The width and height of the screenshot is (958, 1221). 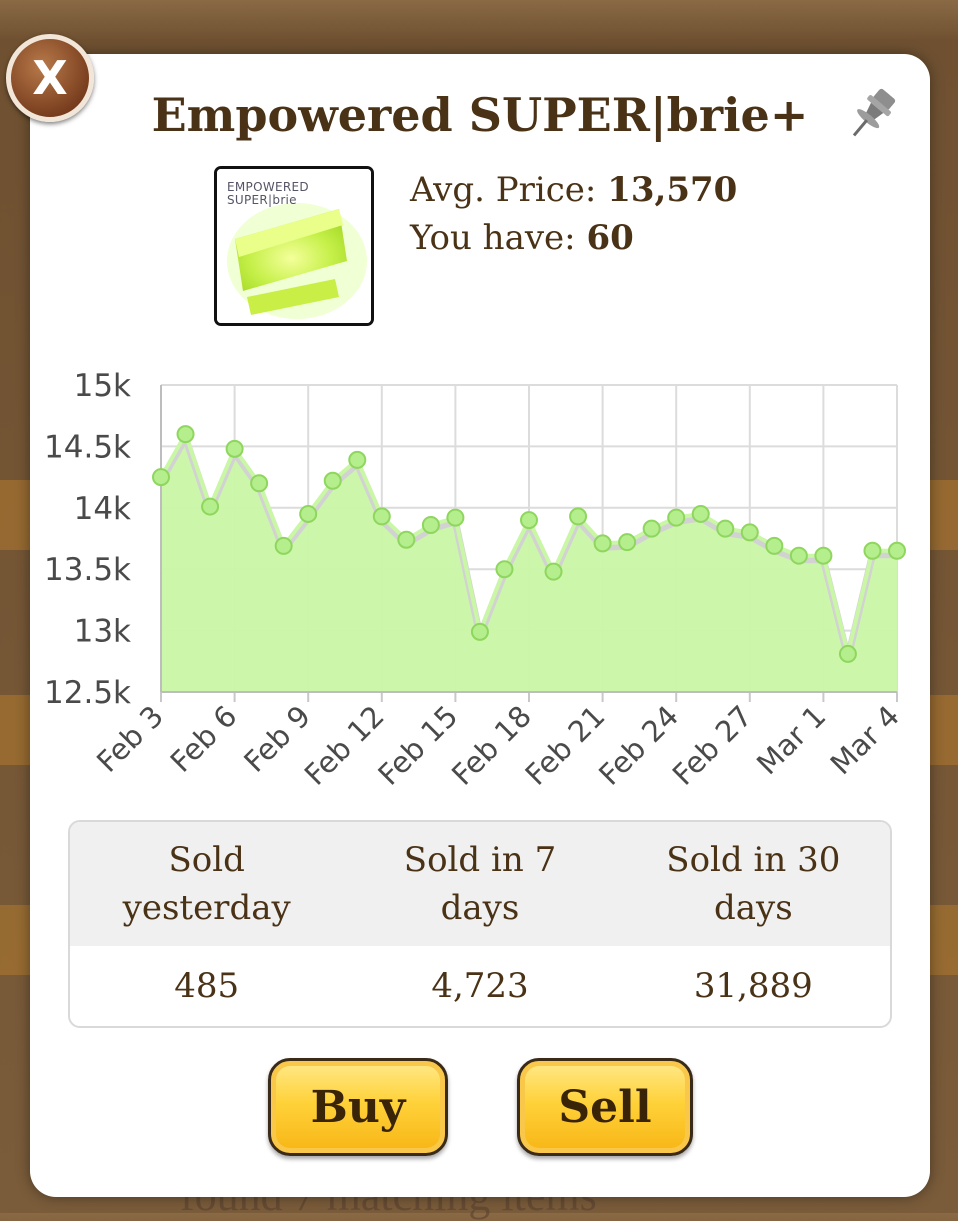 What do you see at coordinates (610, 238) in the screenshot?
I see `you-have-value: 60` at bounding box center [610, 238].